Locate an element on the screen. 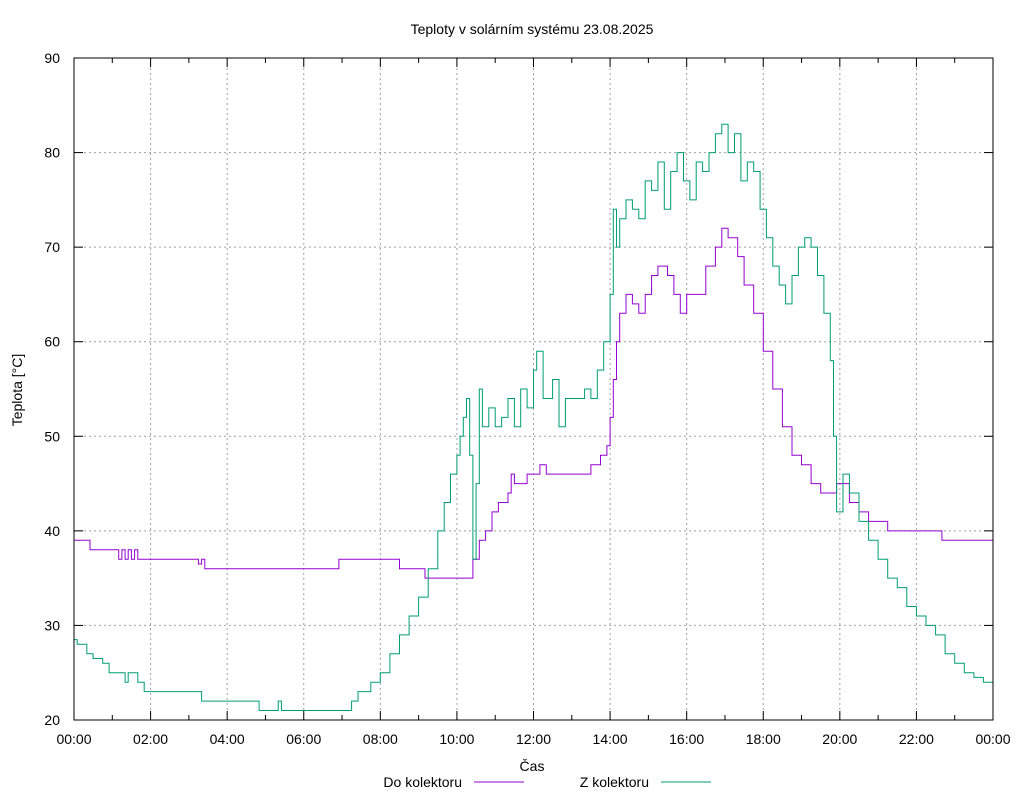  y-tick-label: 70 is located at coordinates (52, 247).